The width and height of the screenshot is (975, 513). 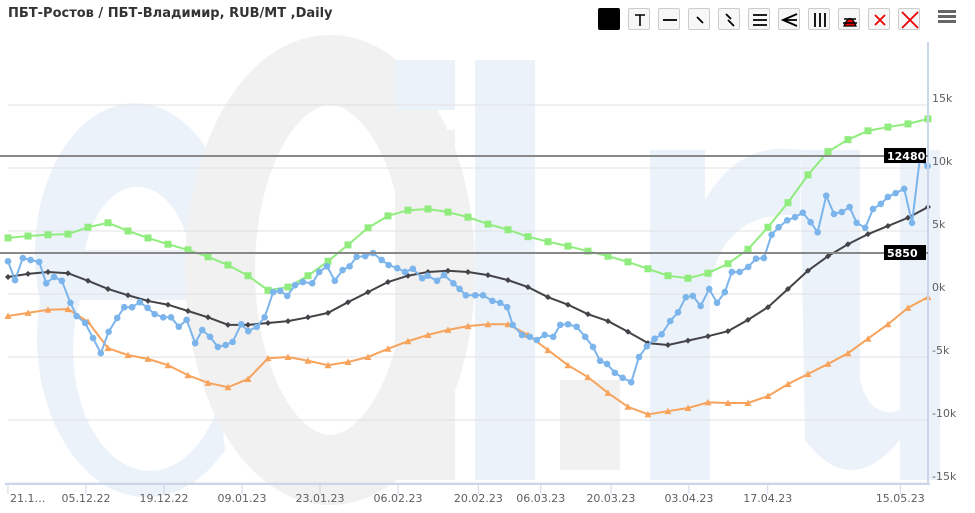 What do you see at coordinates (767, 498) in the screenshot?
I see `x-tick-label: 17.04.23` at bounding box center [767, 498].